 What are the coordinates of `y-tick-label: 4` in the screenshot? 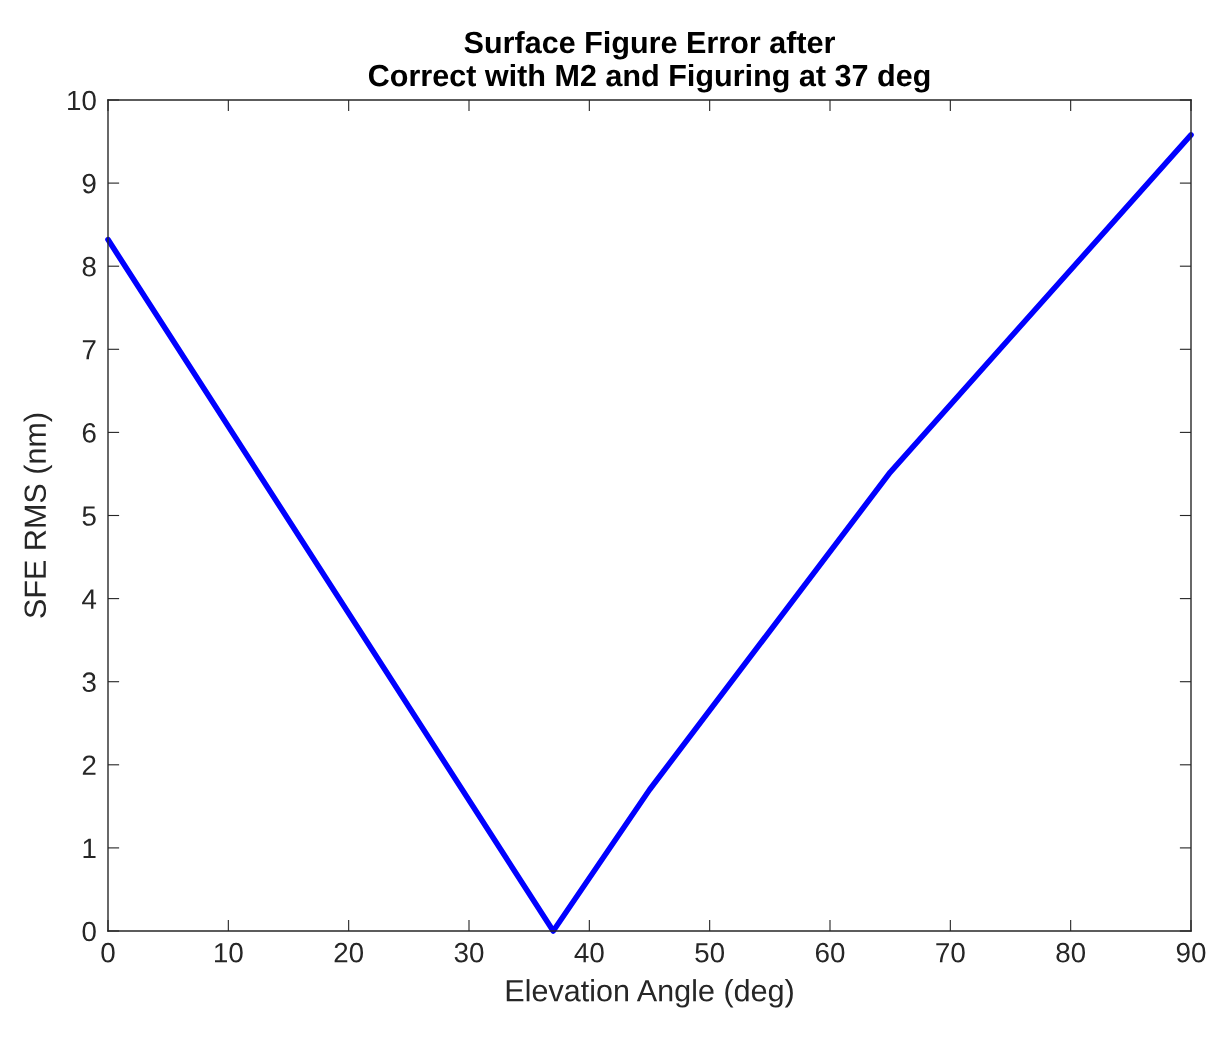 It's located at (89, 599).